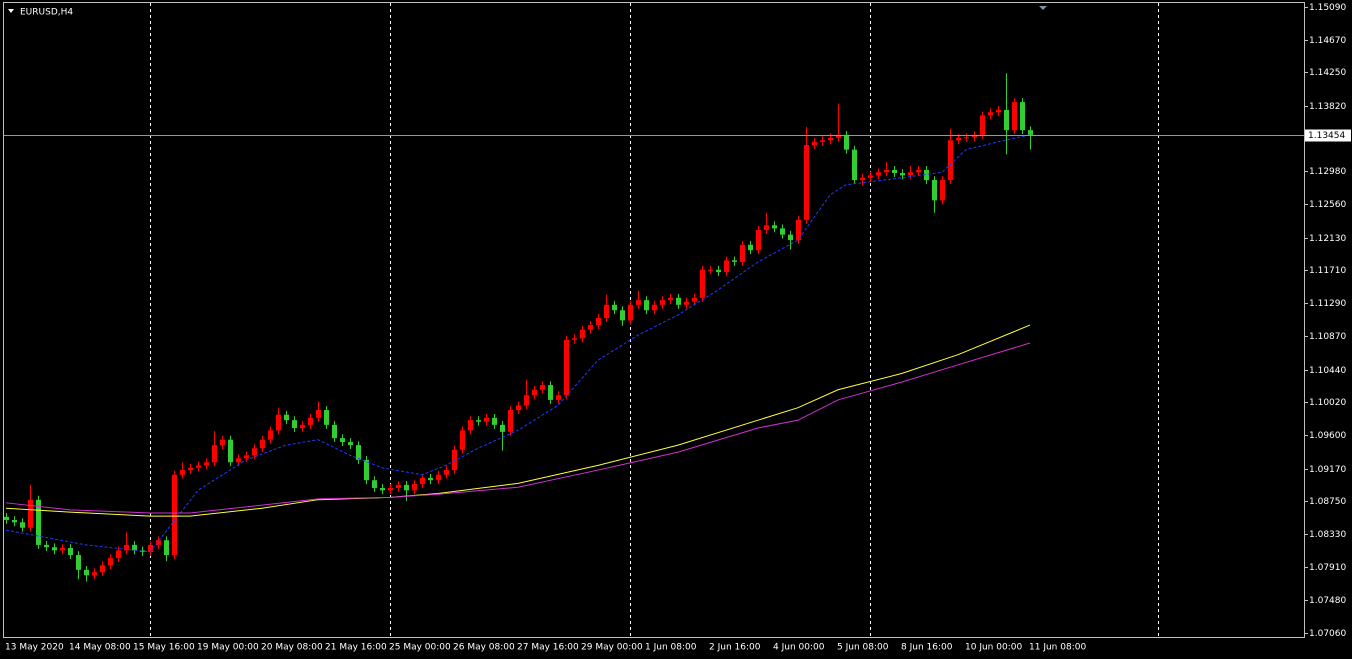 The height and width of the screenshot is (659, 1352). What do you see at coordinates (164, 648) in the screenshot?
I see `x-tick-label: 15 May 16:00` at bounding box center [164, 648].